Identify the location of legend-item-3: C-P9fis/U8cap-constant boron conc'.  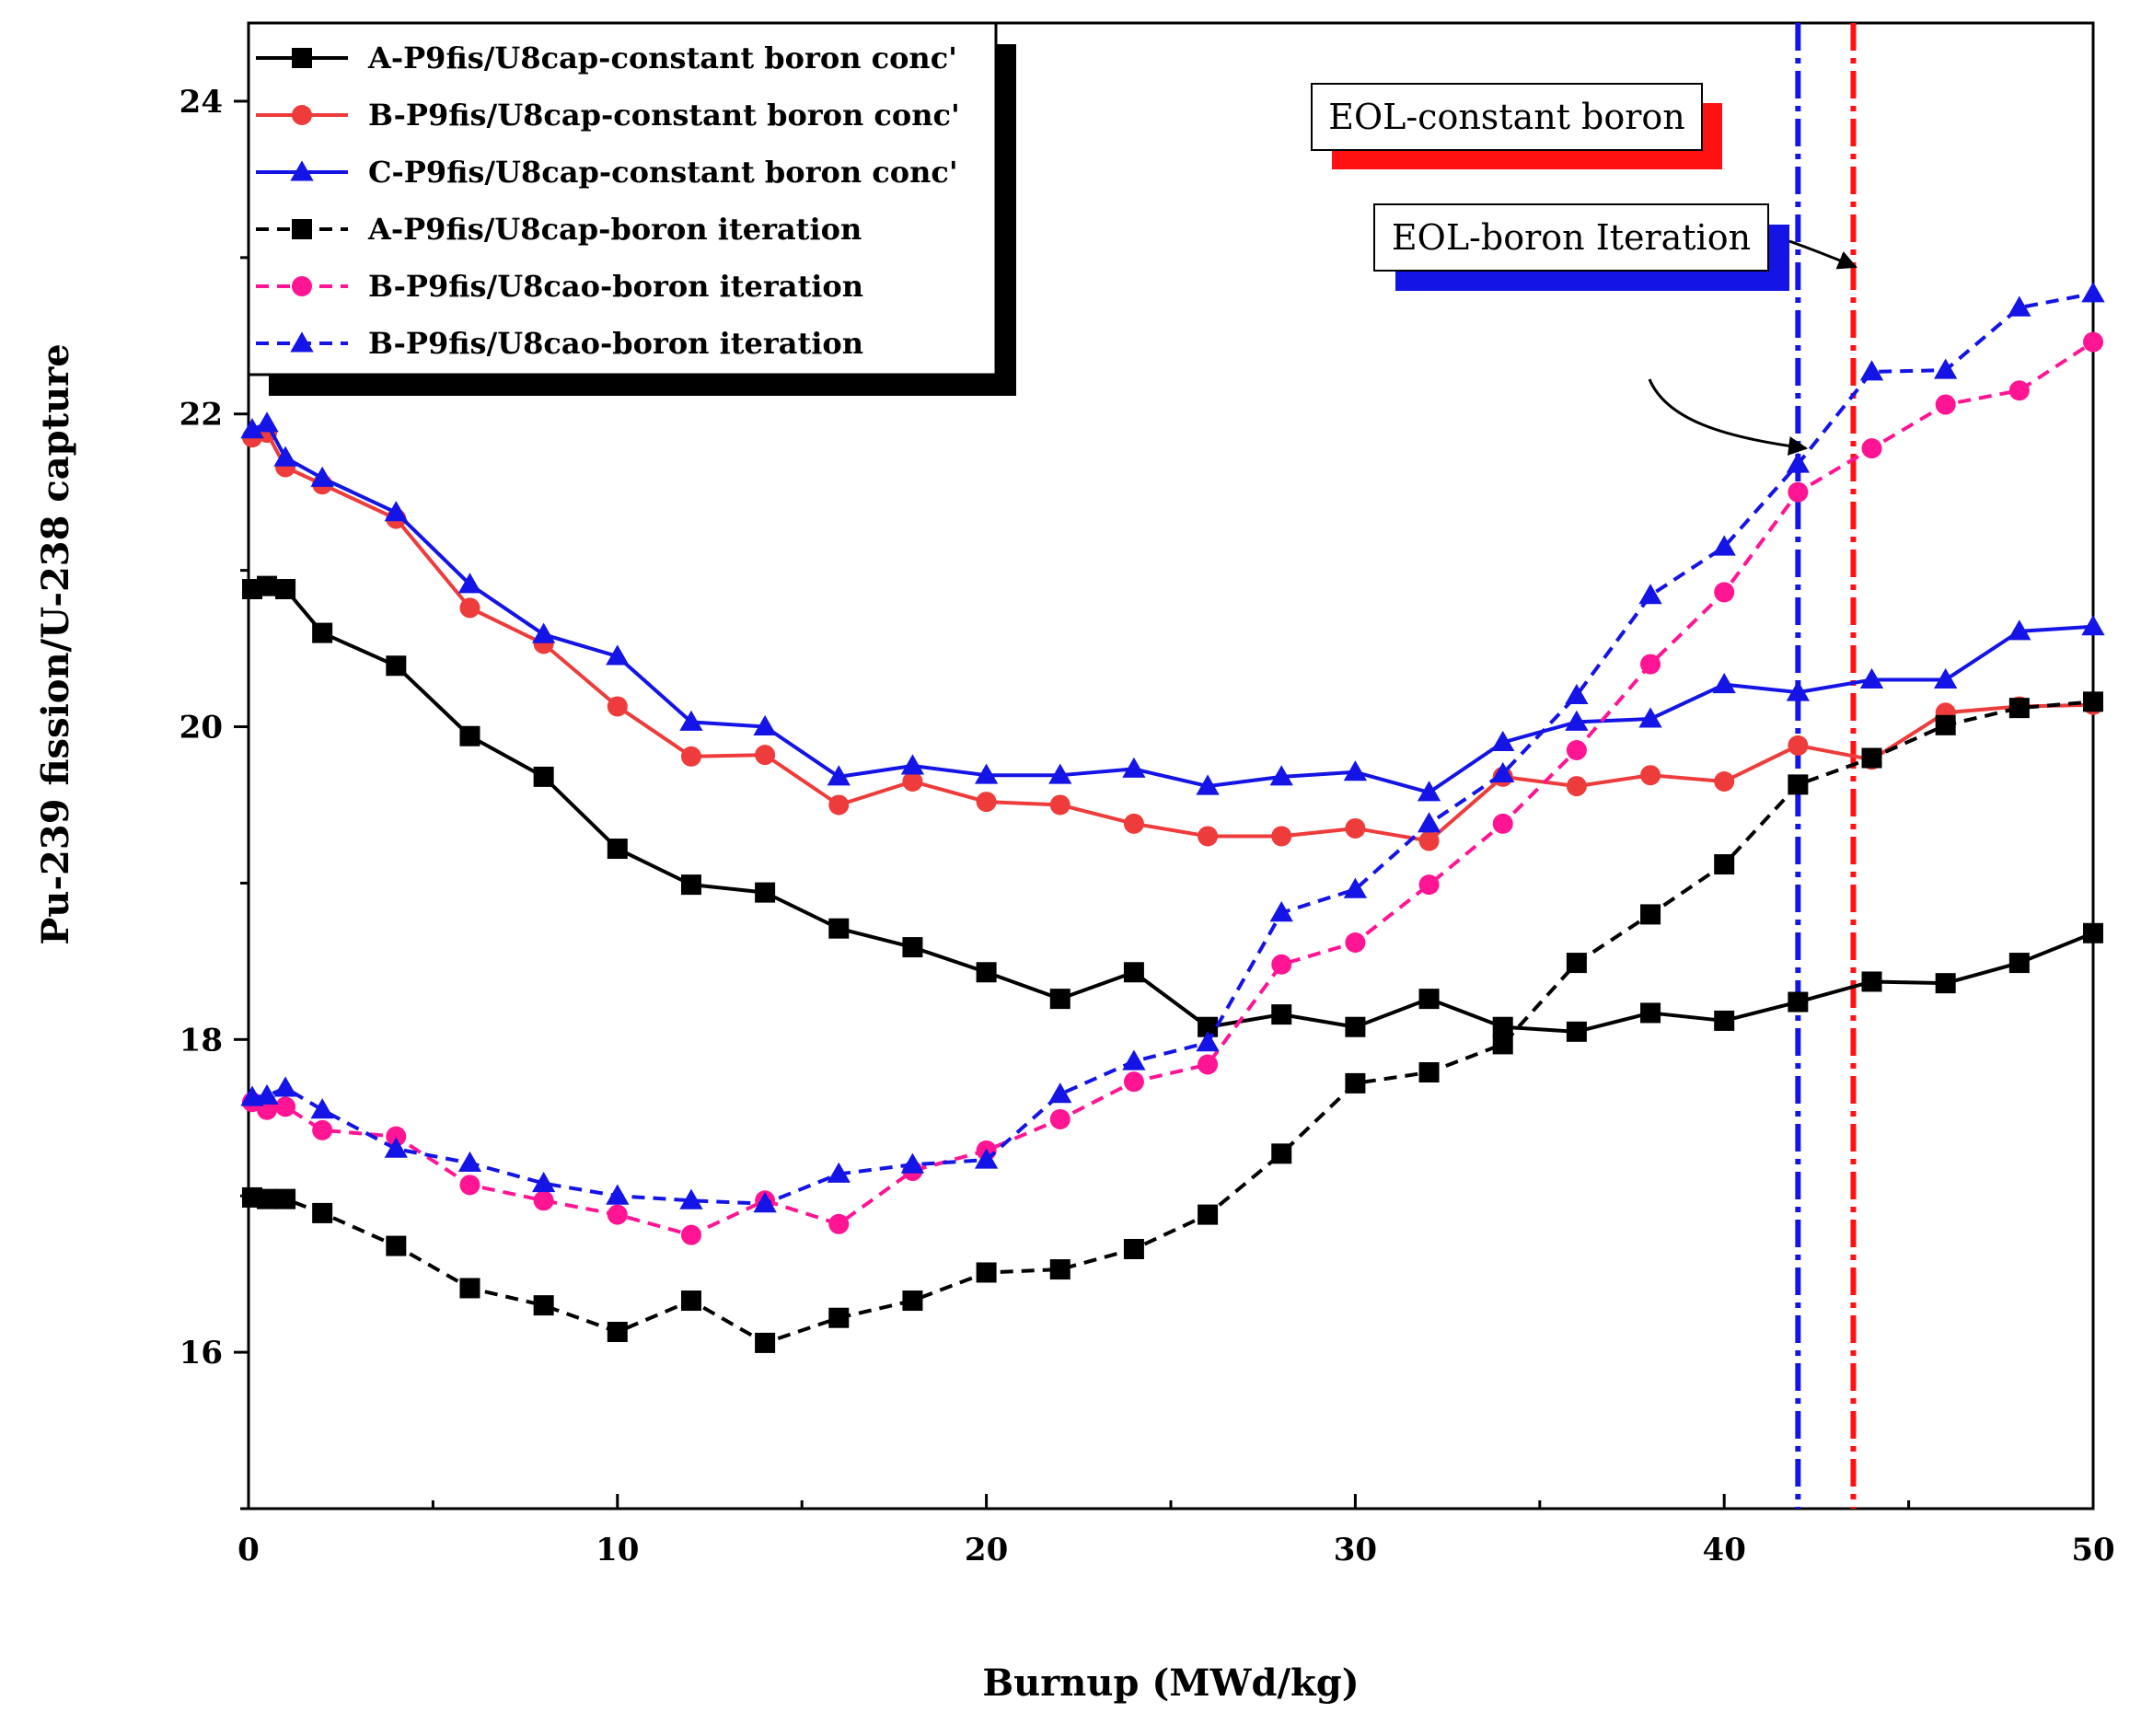
(607, 172).